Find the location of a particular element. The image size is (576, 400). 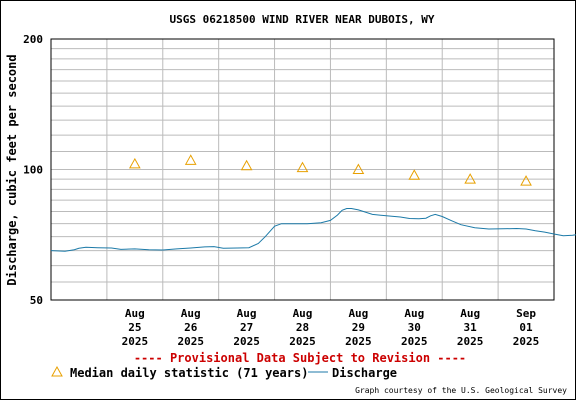

x-tick-label-line: 30 is located at coordinates (414, 327).